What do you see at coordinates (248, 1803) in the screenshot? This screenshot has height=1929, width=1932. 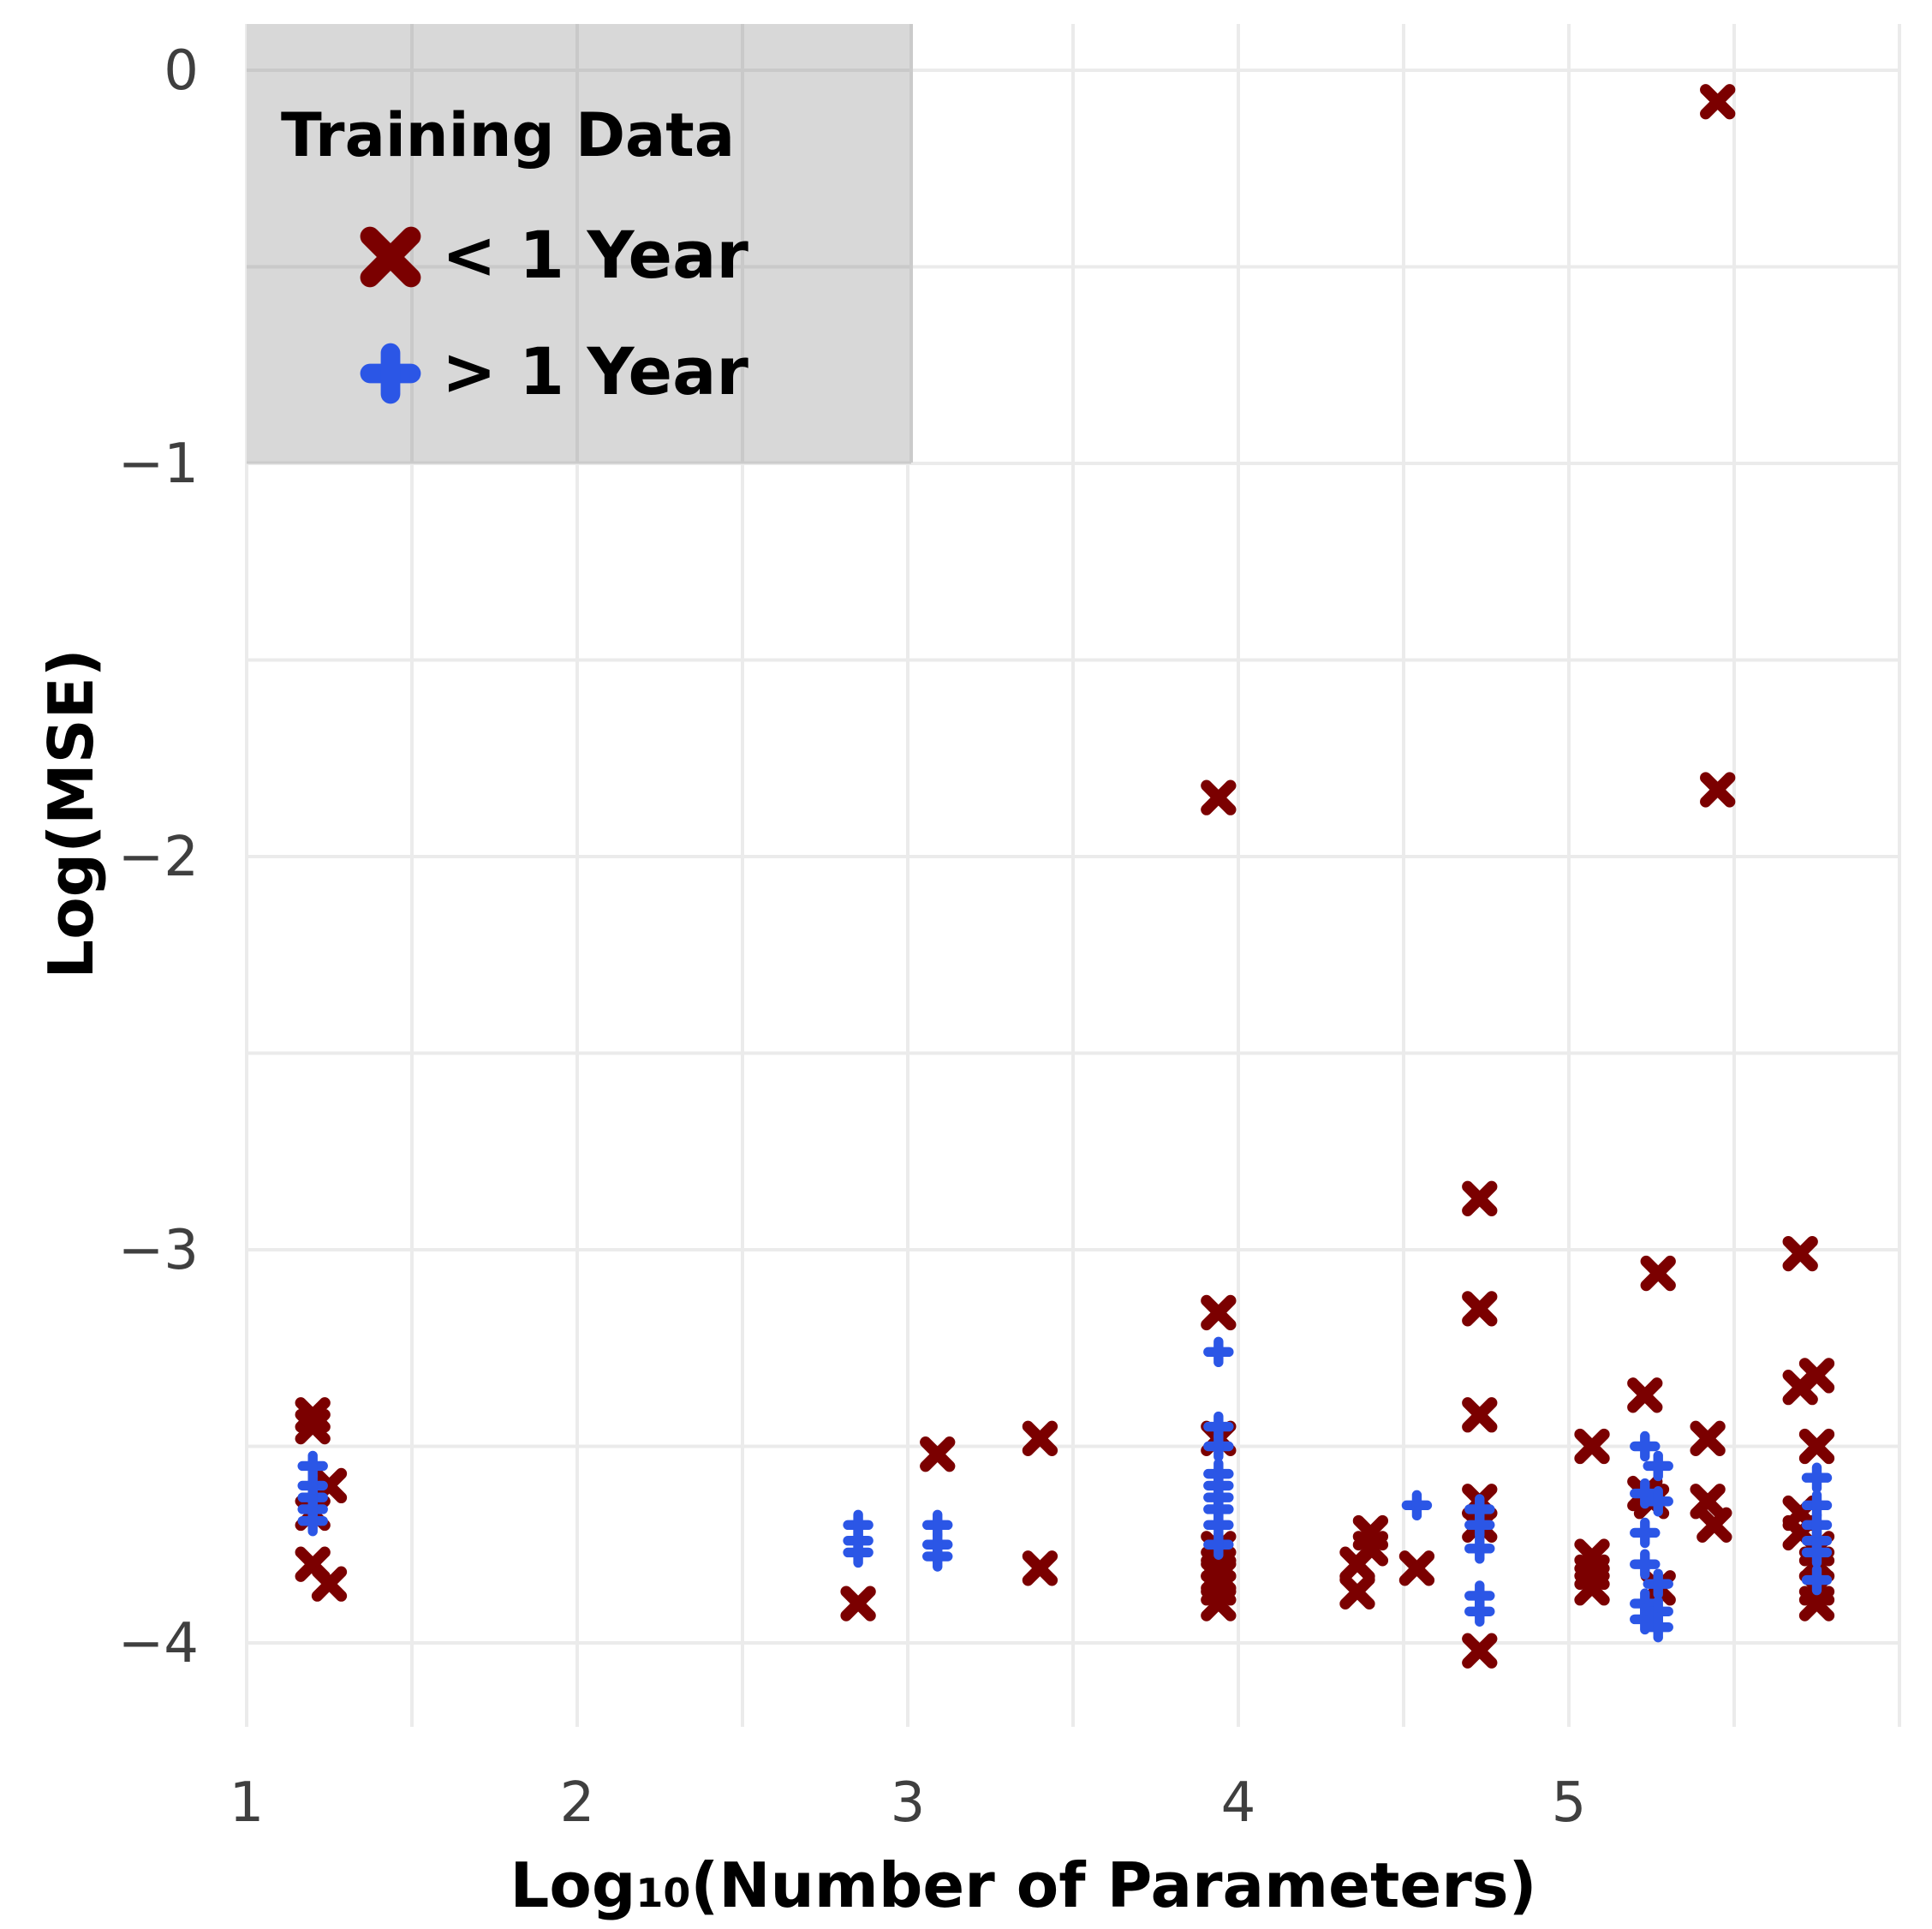 I see `x-tick-label: 1` at bounding box center [248, 1803].